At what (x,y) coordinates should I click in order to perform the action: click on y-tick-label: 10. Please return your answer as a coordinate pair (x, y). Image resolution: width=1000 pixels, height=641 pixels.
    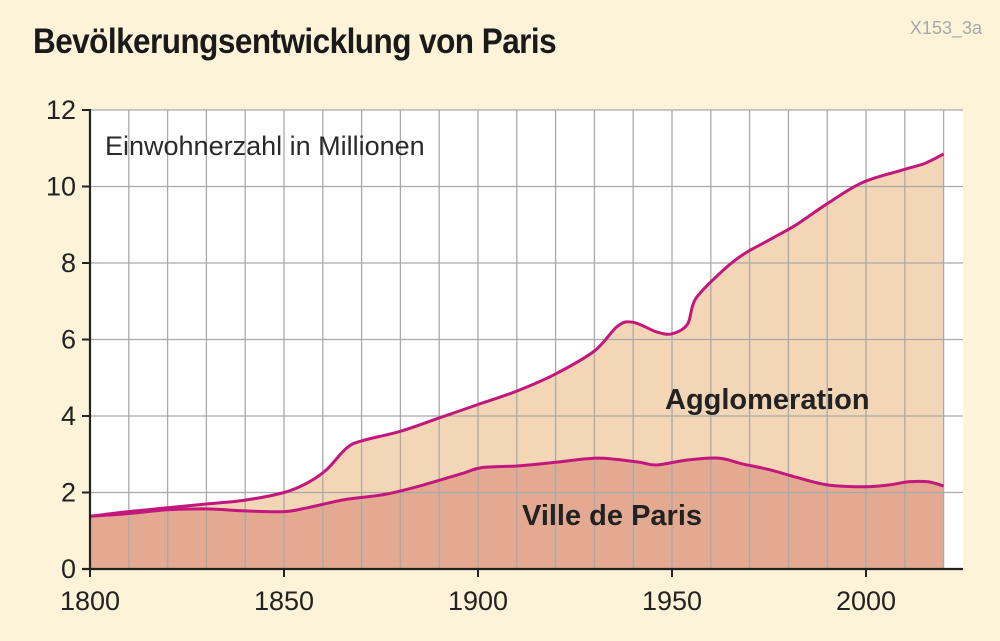
    Looking at the image, I should click on (61, 187).